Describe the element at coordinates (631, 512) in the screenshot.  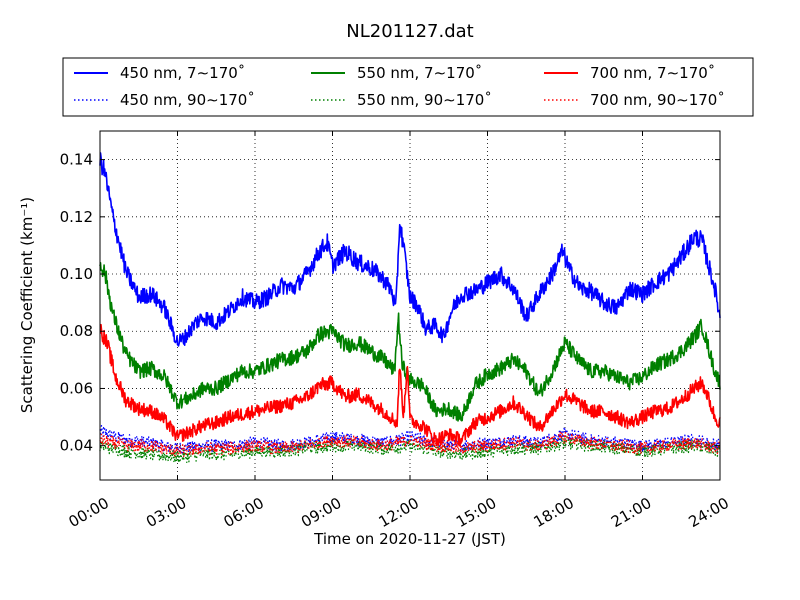
I see `x-tick-label: 21:00` at that location.